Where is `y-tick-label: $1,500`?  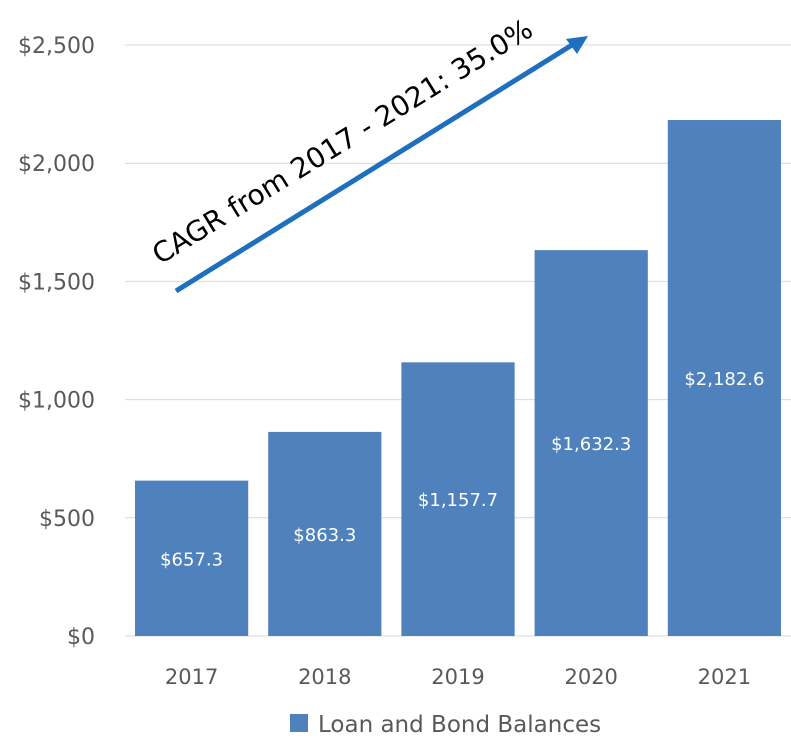
y-tick-label: $1,500 is located at coordinates (56, 282).